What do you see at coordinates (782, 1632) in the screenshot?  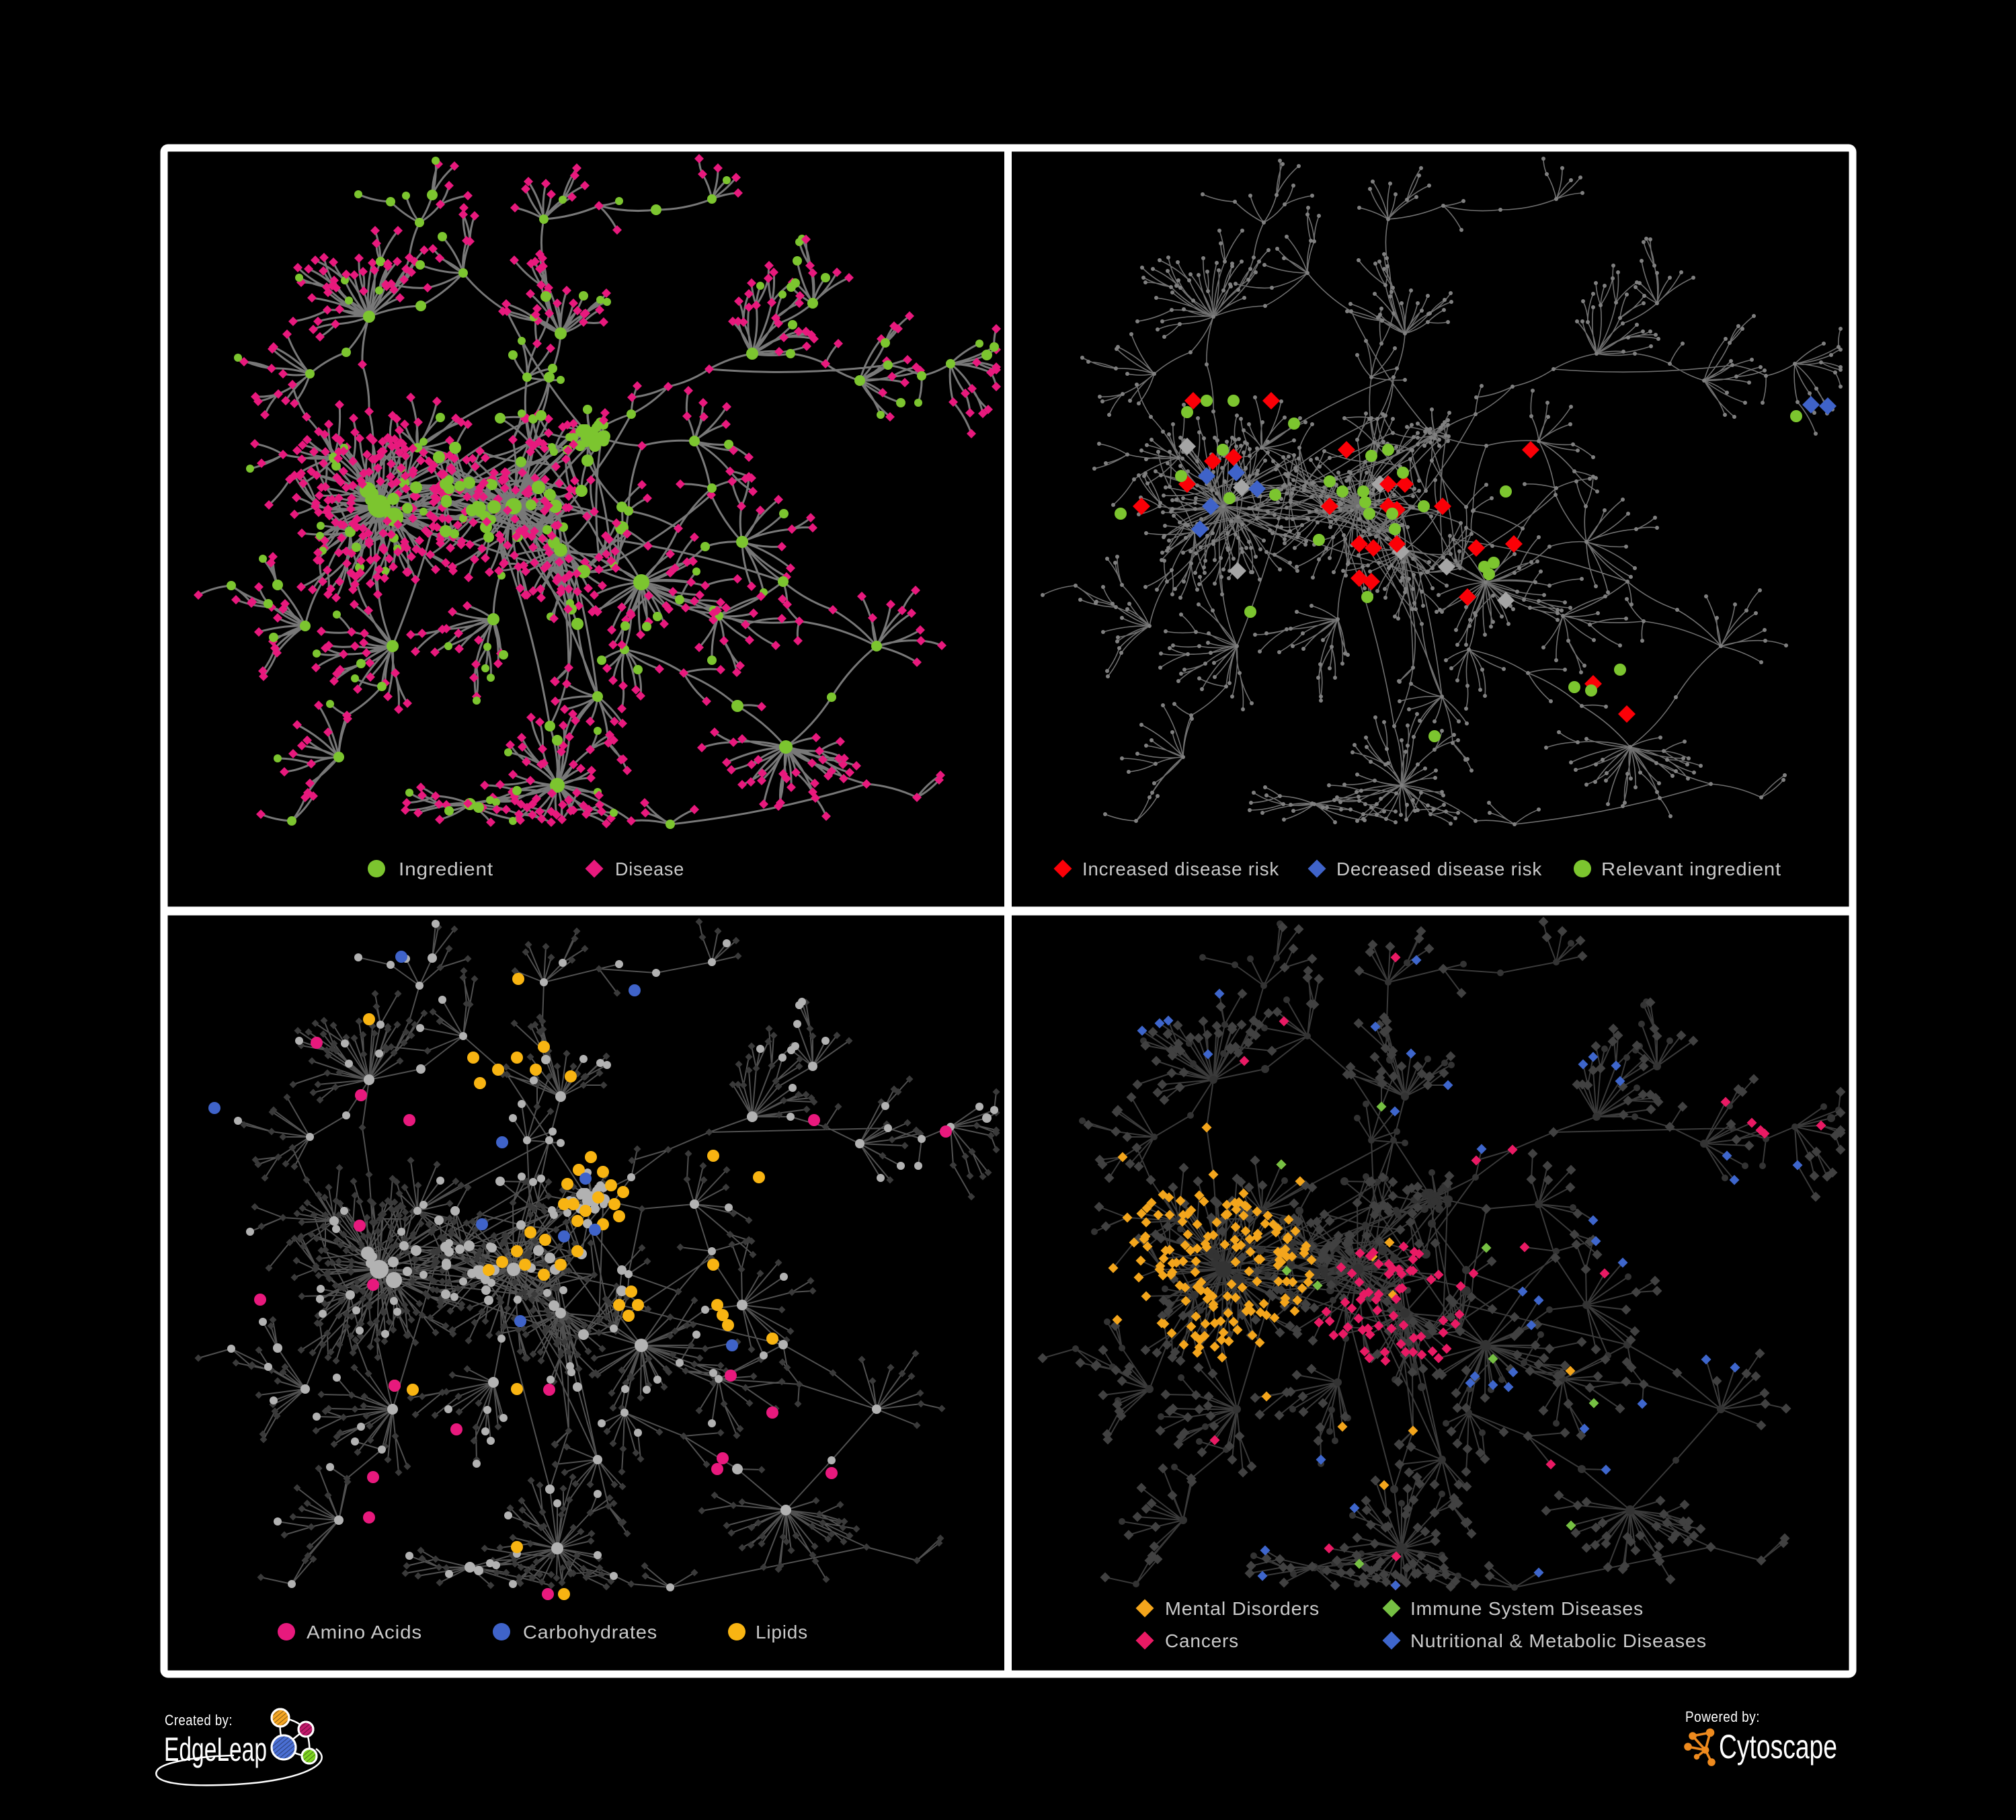 I see `svg-text: Lipids` at bounding box center [782, 1632].